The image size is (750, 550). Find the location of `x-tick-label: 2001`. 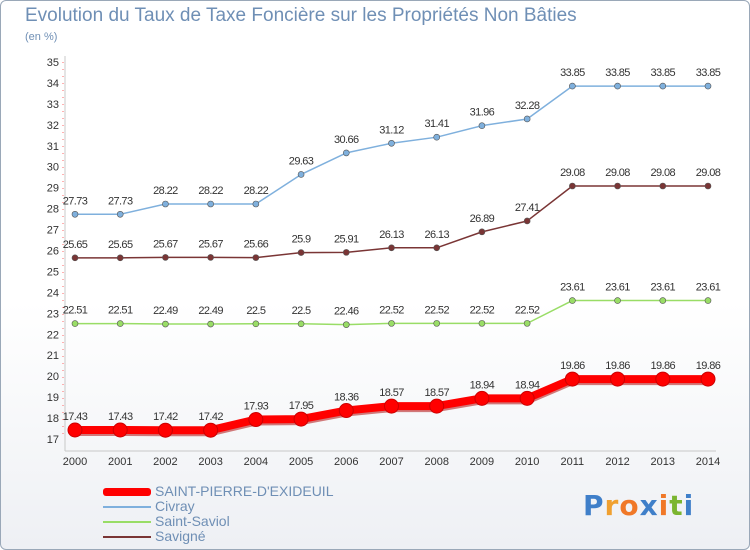

x-tick-label: 2001 is located at coordinates (120, 462).